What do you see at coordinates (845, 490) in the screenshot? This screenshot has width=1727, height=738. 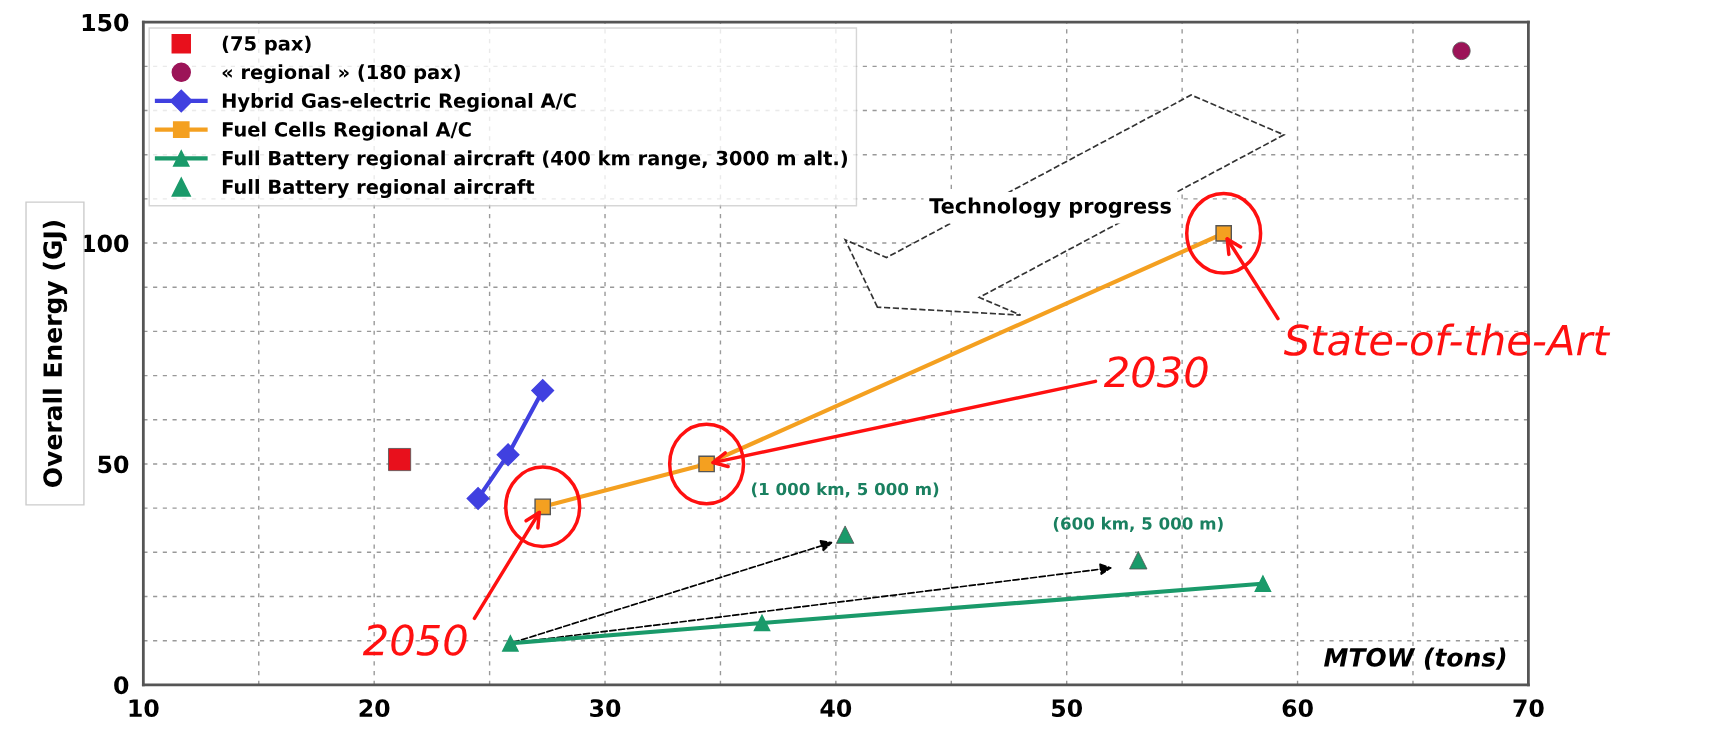 I see `annotation: (1 000 km, 5 000 m)` at bounding box center [845, 490].